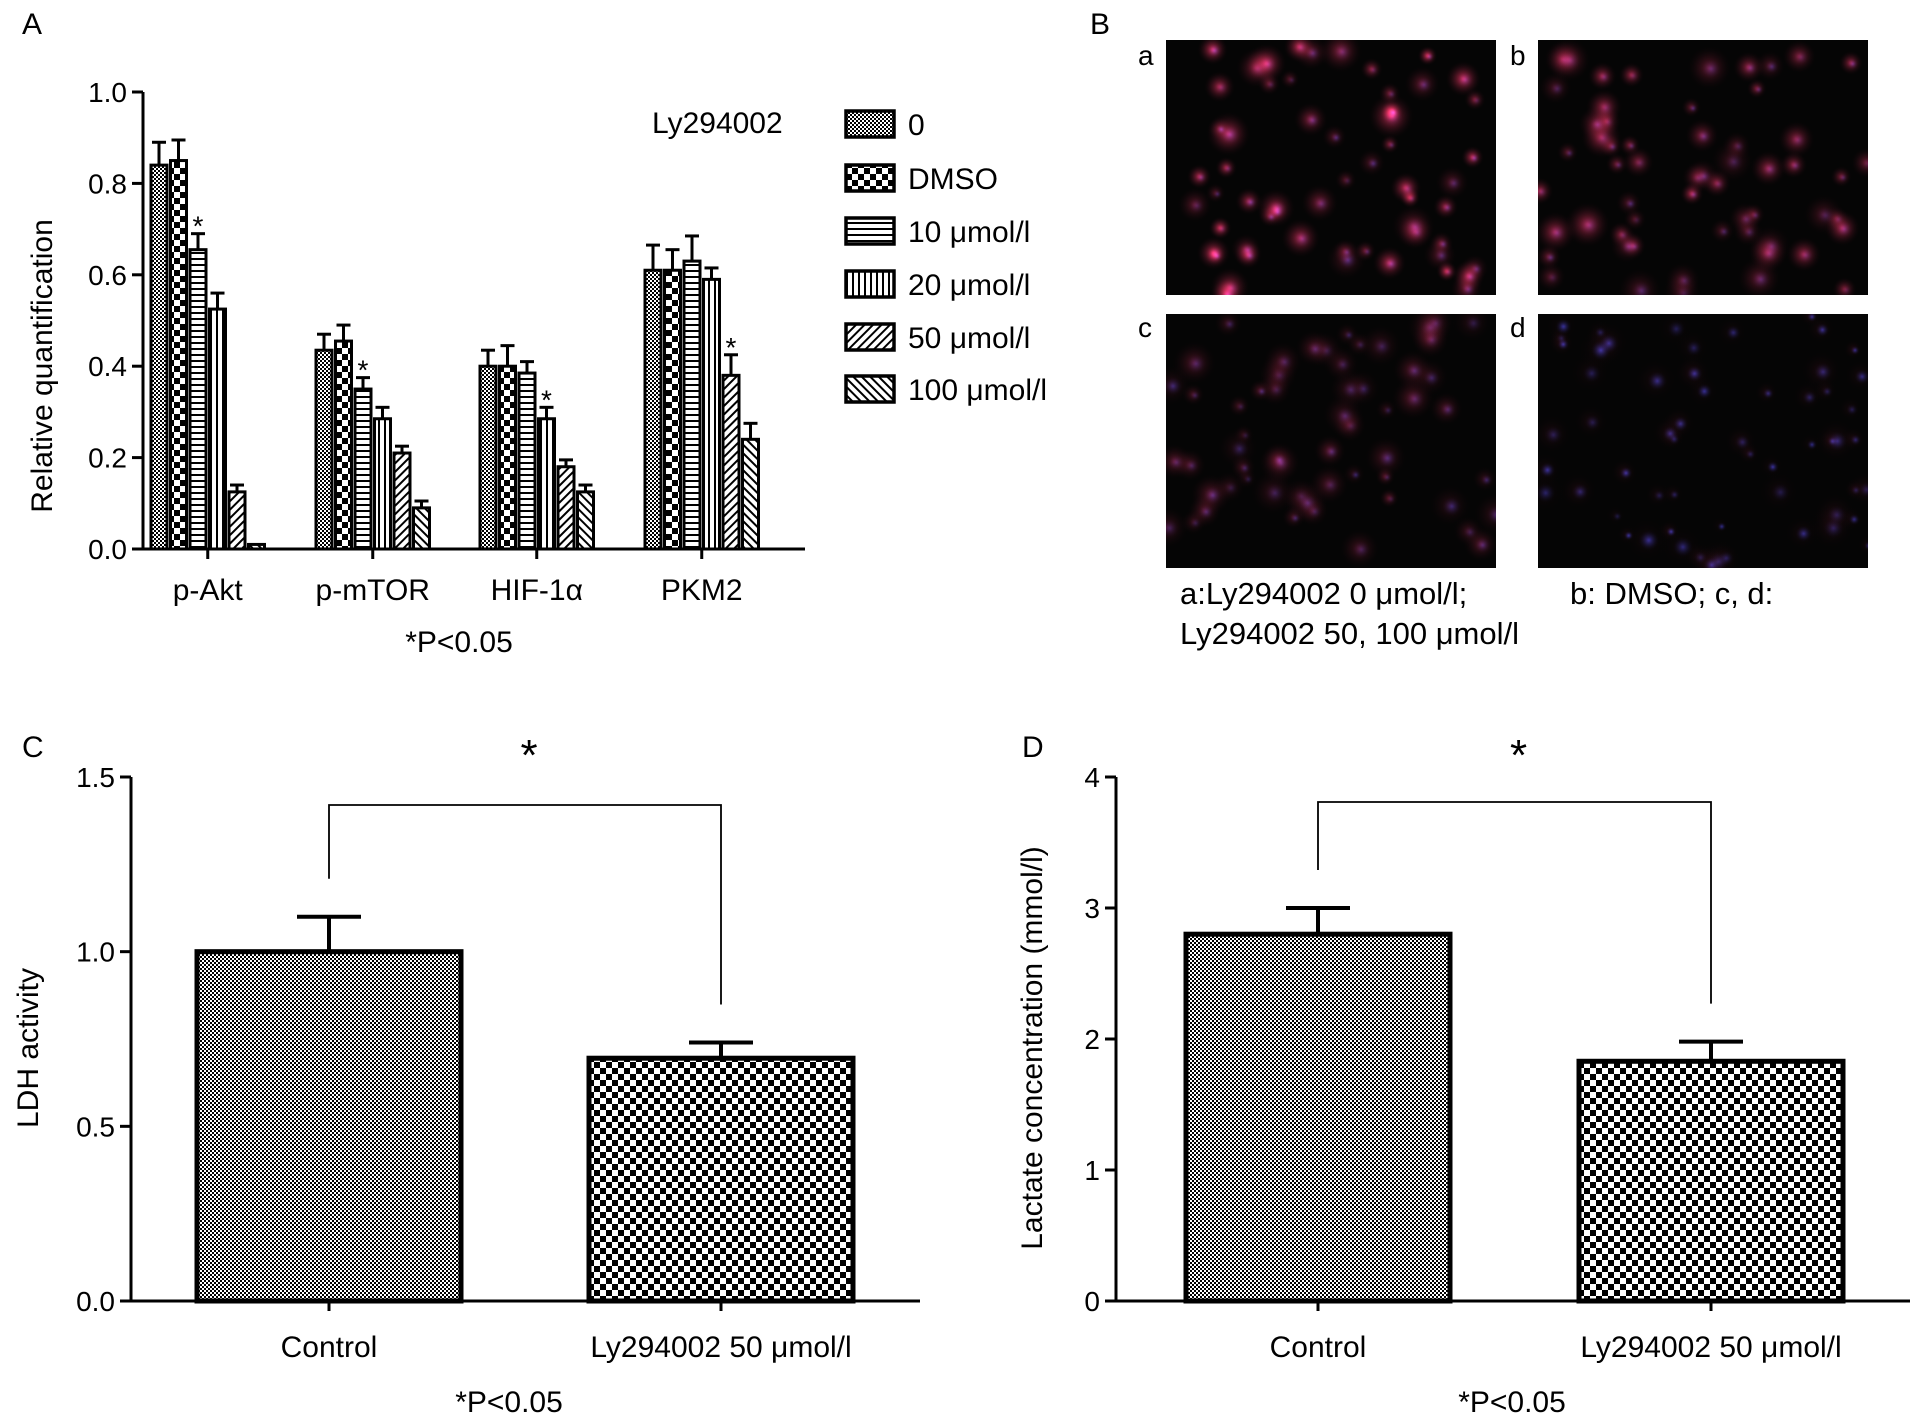  I want to click on chart-a-footnote: *P<0.05, so click(459, 642).